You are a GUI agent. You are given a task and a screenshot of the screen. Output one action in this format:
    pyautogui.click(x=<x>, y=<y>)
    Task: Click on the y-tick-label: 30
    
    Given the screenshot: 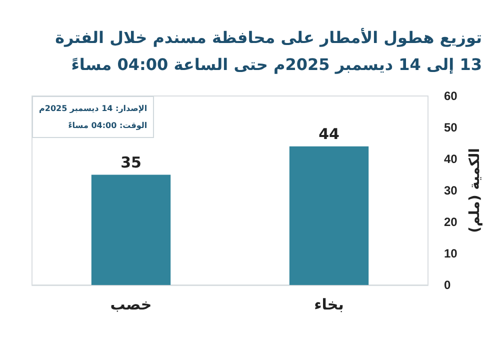 What is the action you would take?
    pyautogui.click(x=451, y=191)
    